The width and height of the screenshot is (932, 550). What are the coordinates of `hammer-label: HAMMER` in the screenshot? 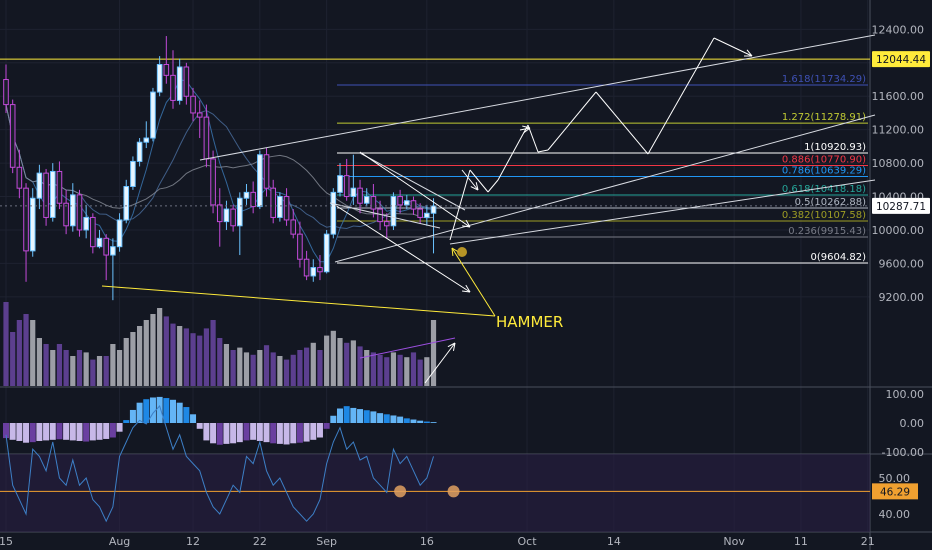 It's located at (529, 322).